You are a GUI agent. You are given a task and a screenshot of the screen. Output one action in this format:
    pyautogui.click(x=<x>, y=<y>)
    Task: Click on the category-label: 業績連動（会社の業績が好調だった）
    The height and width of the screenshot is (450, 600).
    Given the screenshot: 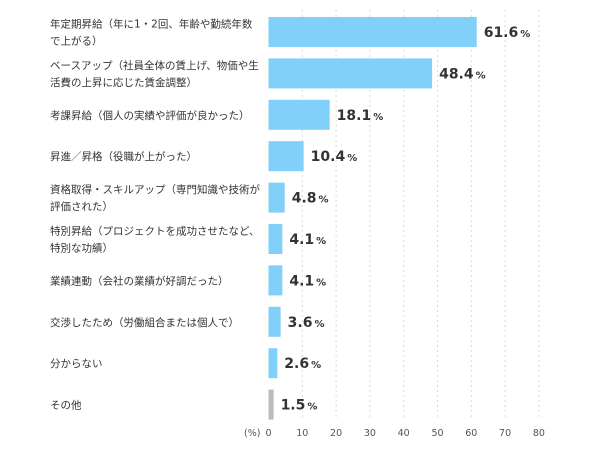 What is the action you would take?
    pyautogui.click(x=139, y=280)
    